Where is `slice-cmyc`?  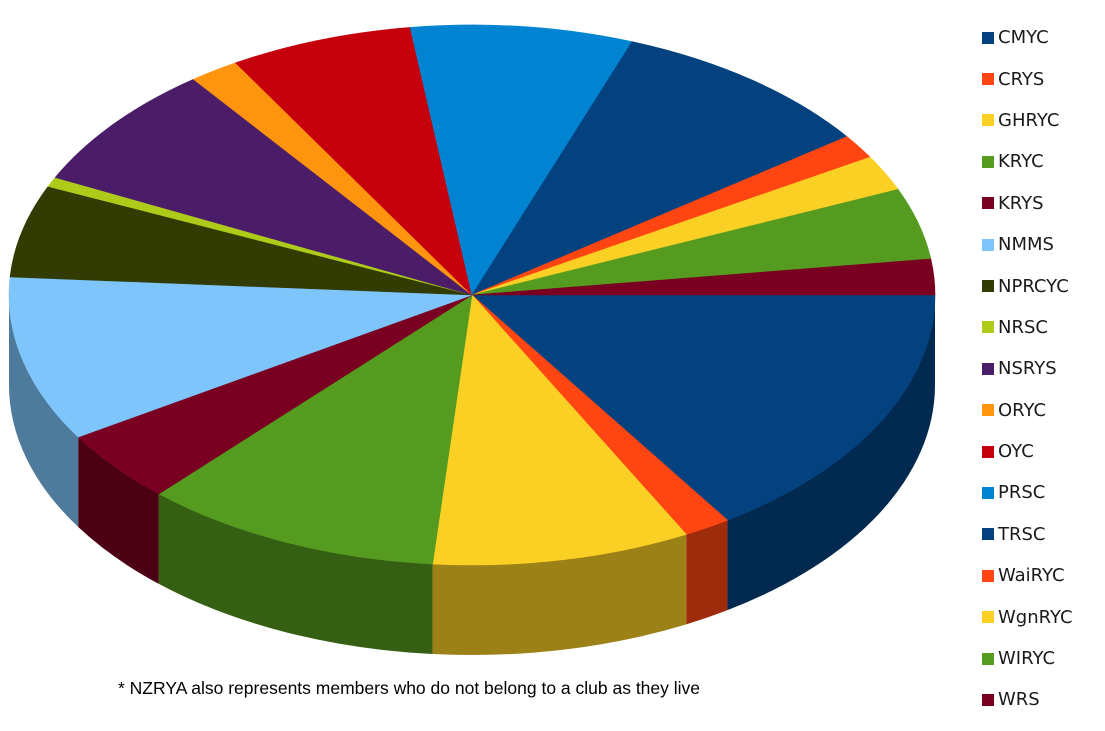 slice-cmyc is located at coordinates (659, 168).